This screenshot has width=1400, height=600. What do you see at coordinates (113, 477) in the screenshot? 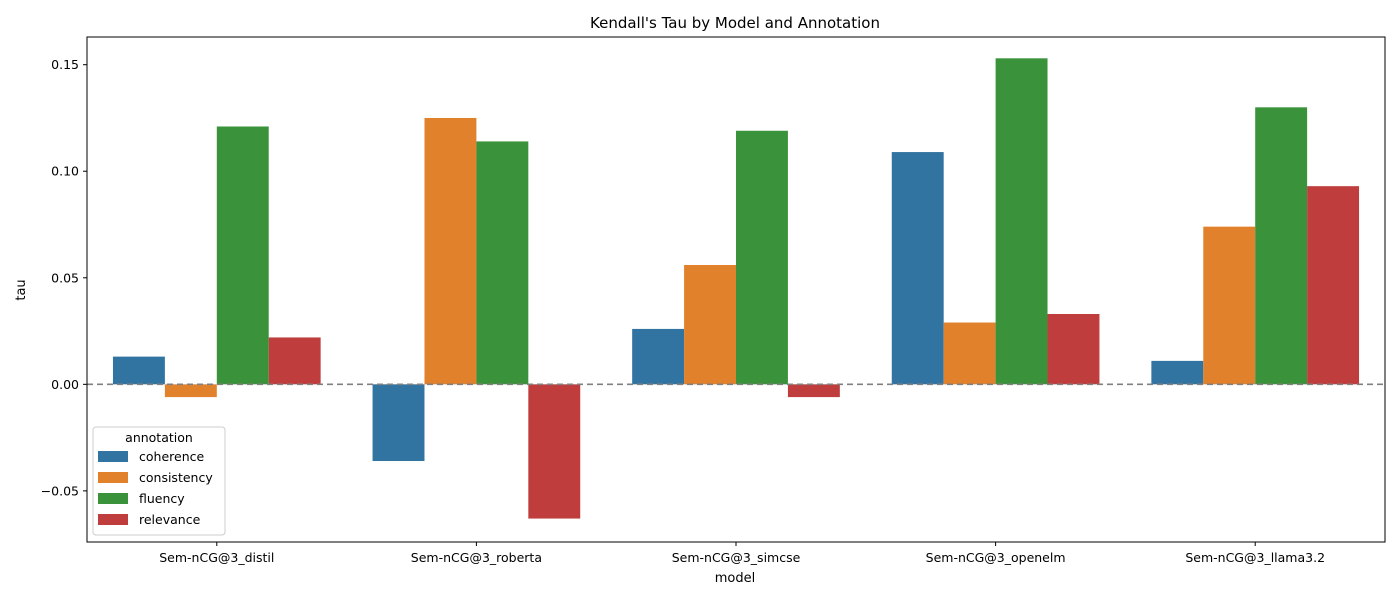
I see `legend-swatch-consistency` at bounding box center [113, 477].